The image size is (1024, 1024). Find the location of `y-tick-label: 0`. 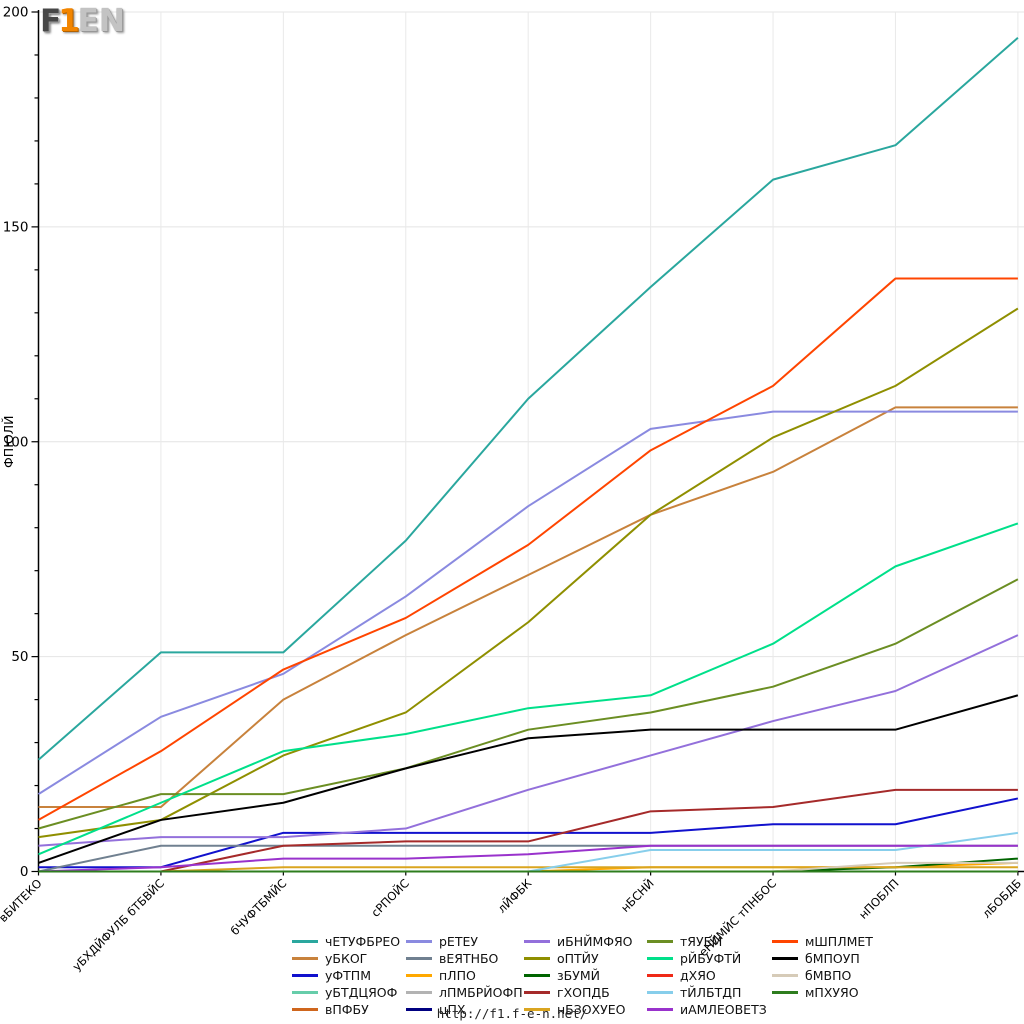

y-tick-label: 0 is located at coordinates (24, 872).